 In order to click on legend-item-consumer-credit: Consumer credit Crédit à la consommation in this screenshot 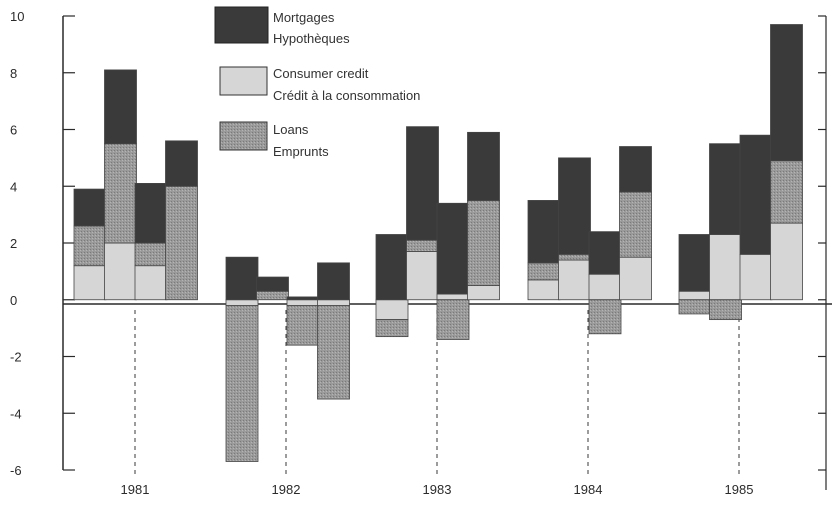, I will do `click(319, 84)`.